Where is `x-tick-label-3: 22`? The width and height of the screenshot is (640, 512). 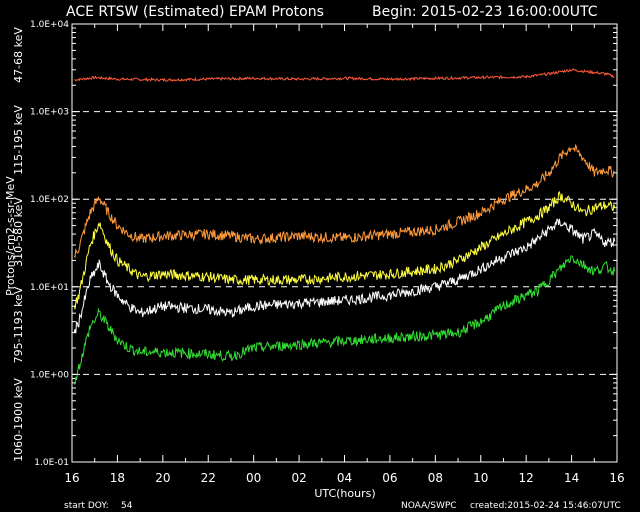
x-tick-label-3: 22 is located at coordinates (208, 478).